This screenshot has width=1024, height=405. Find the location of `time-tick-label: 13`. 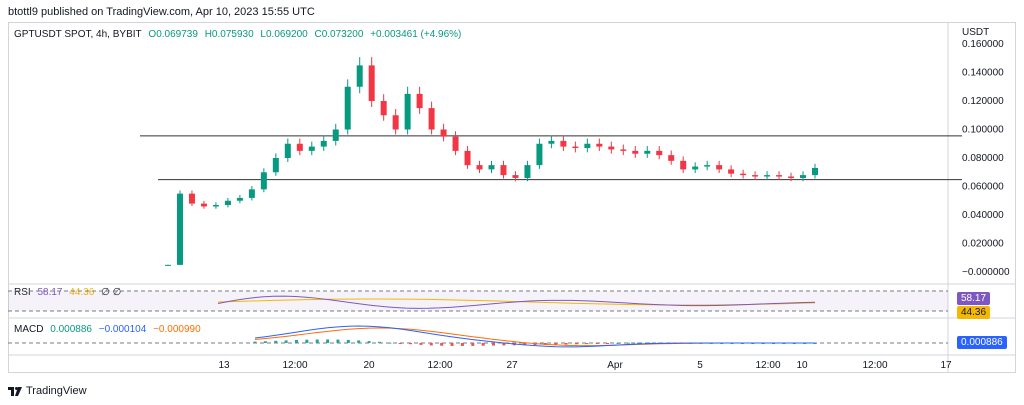

time-tick-label: 13 is located at coordinates (224, 365).